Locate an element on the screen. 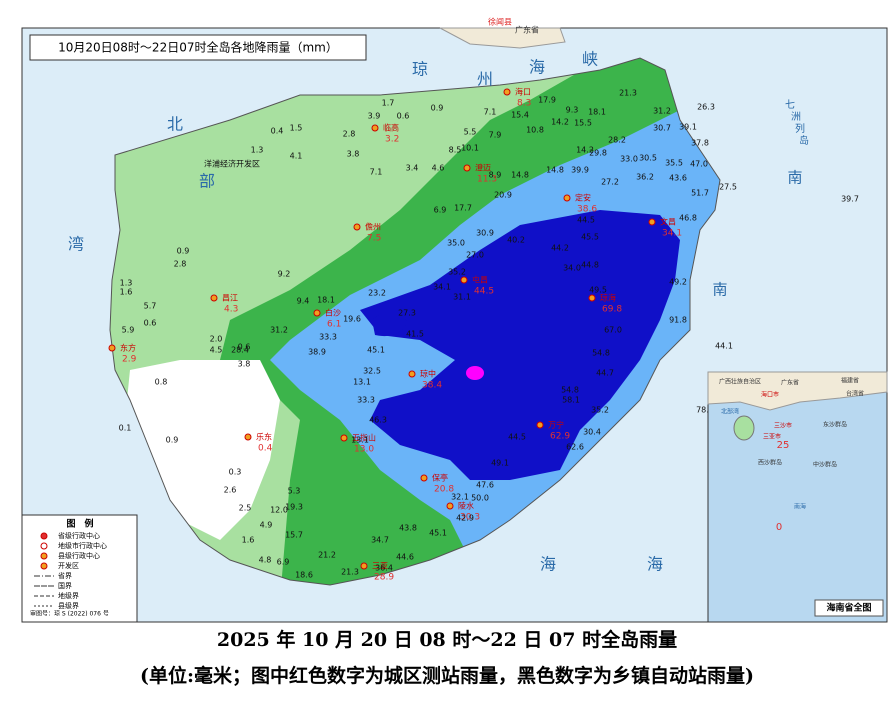  inset-land is located at coordinates (797, 391).